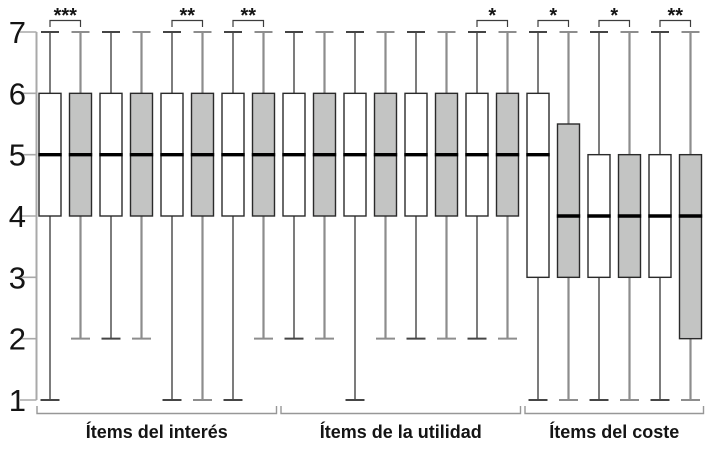 Image resolution: width=709 pixels, height=449 pixels. What do you see at coordinates (17, 339) in the screenshot?
I see `y-tick-label: 2` at bounding box center [17, 339].